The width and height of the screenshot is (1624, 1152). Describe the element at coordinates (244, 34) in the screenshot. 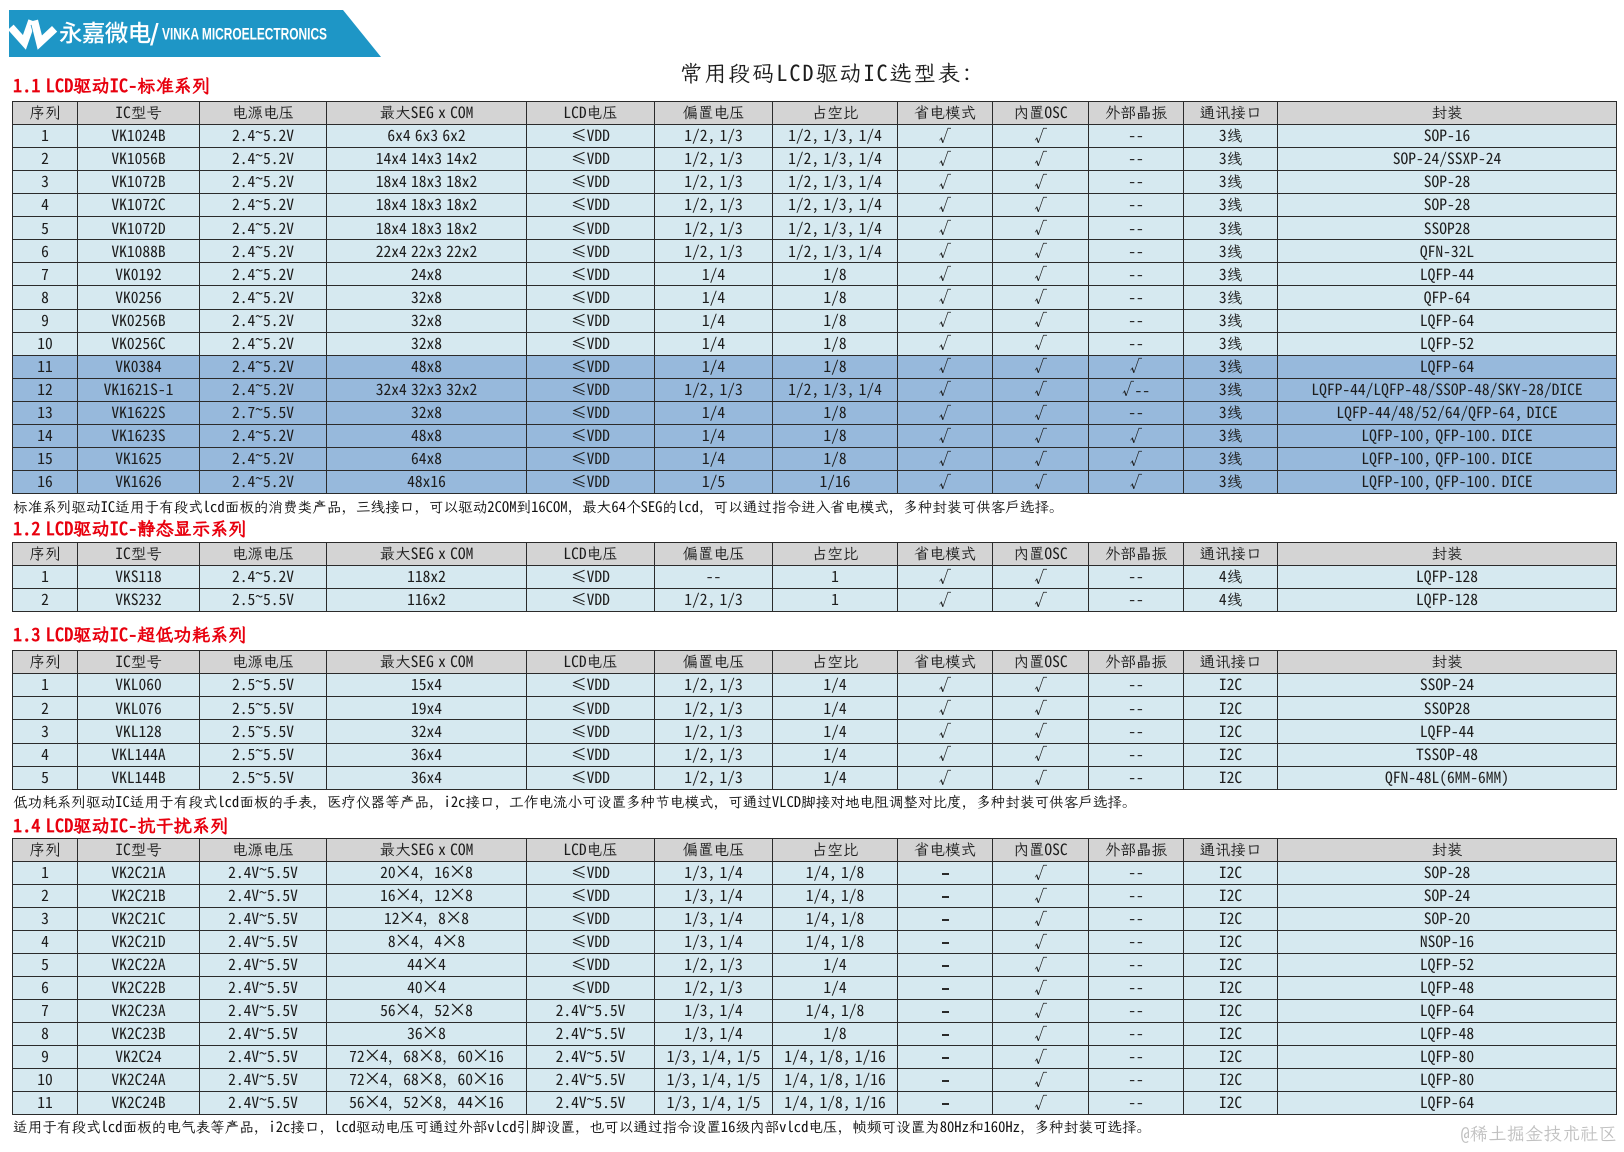

I see `svg-text: VINKA MICROELECTRONICS` at that location.